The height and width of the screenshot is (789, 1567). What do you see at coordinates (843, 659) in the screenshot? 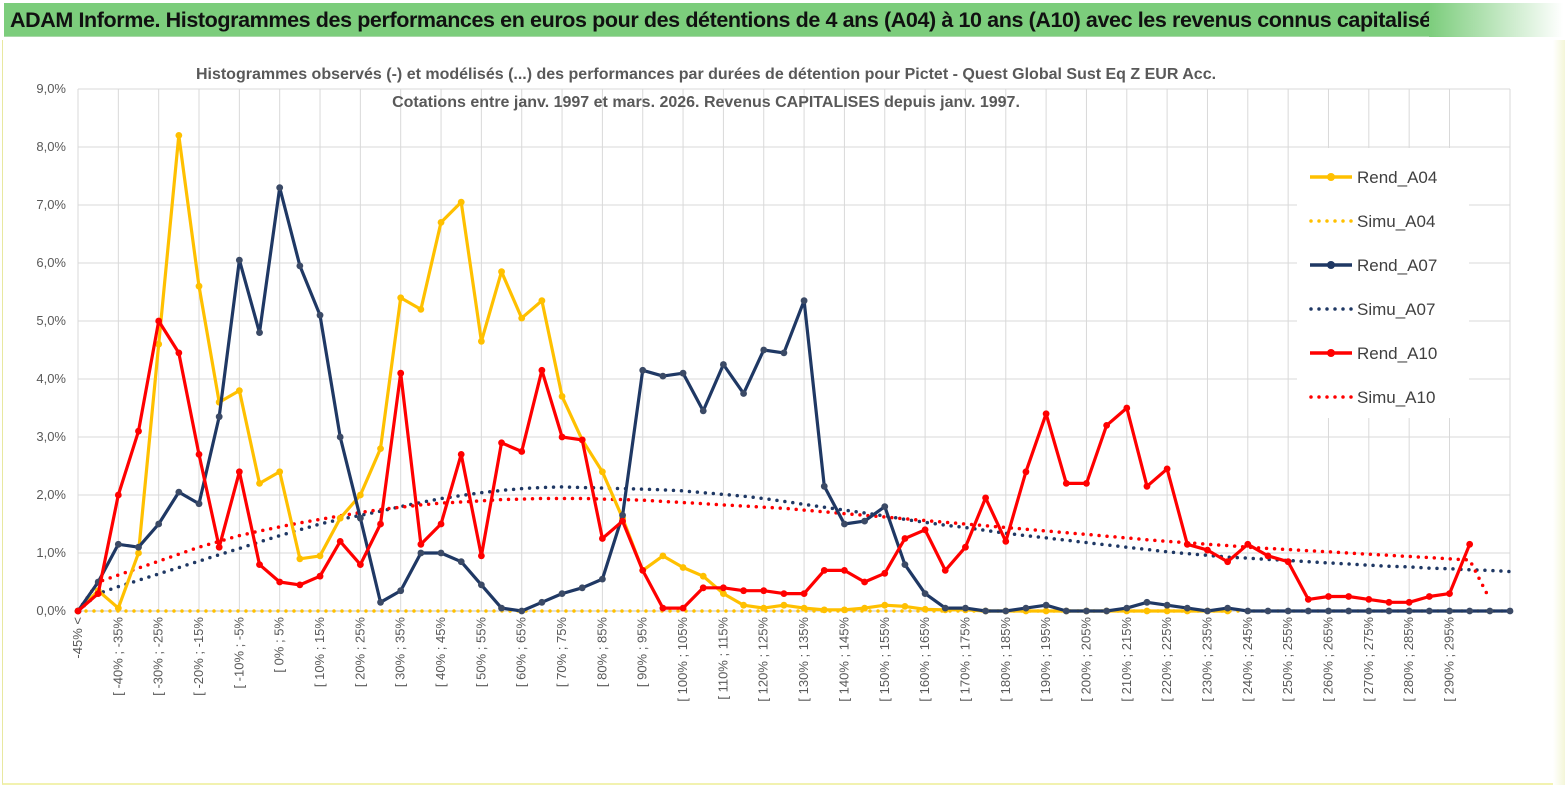
I see `x-tick-label: [ 140% ; 145%` at bounding box center [843, 659].